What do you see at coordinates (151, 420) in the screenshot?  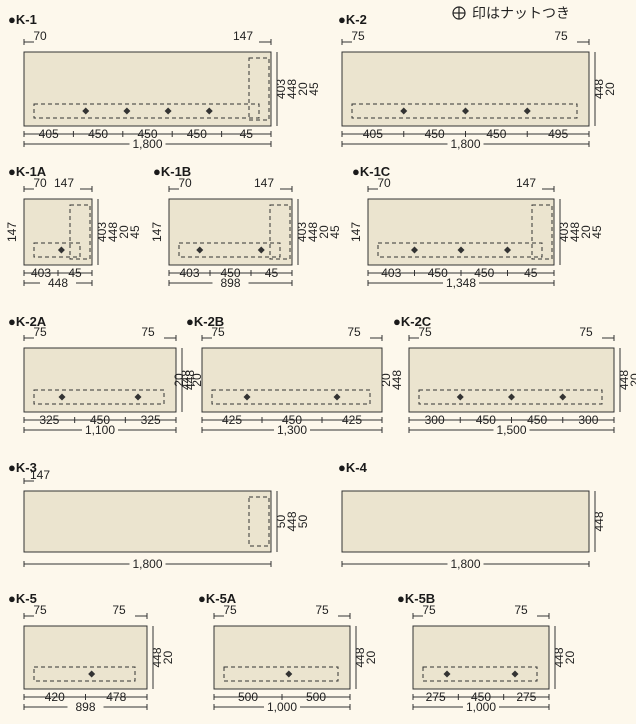 I see `dimension-label: 325` at bounding box center [151, 420].